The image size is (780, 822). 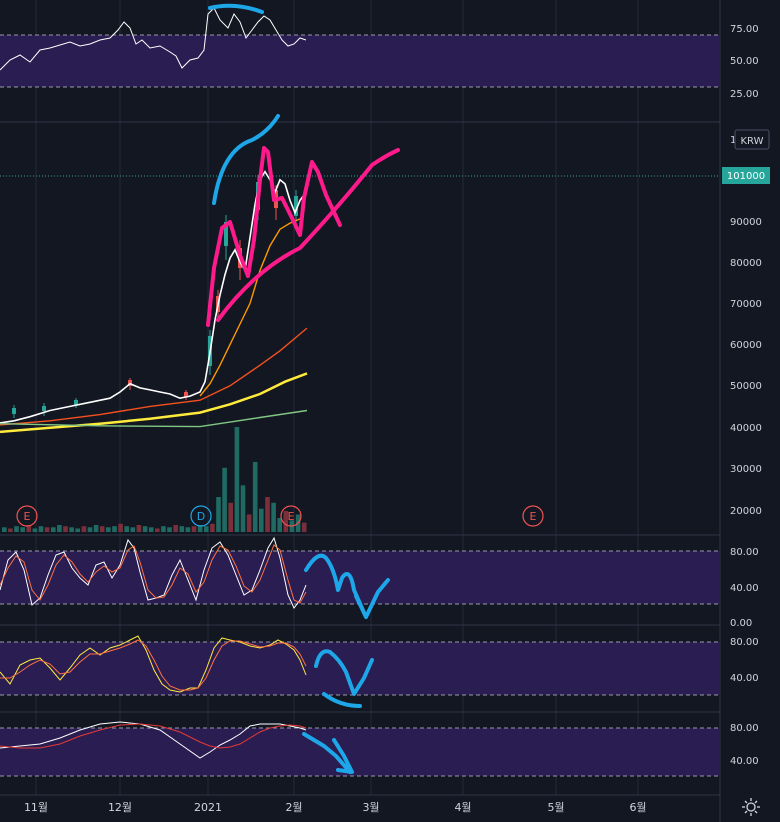 I want to click on blue-arc-price, so click(x=246, y=159).